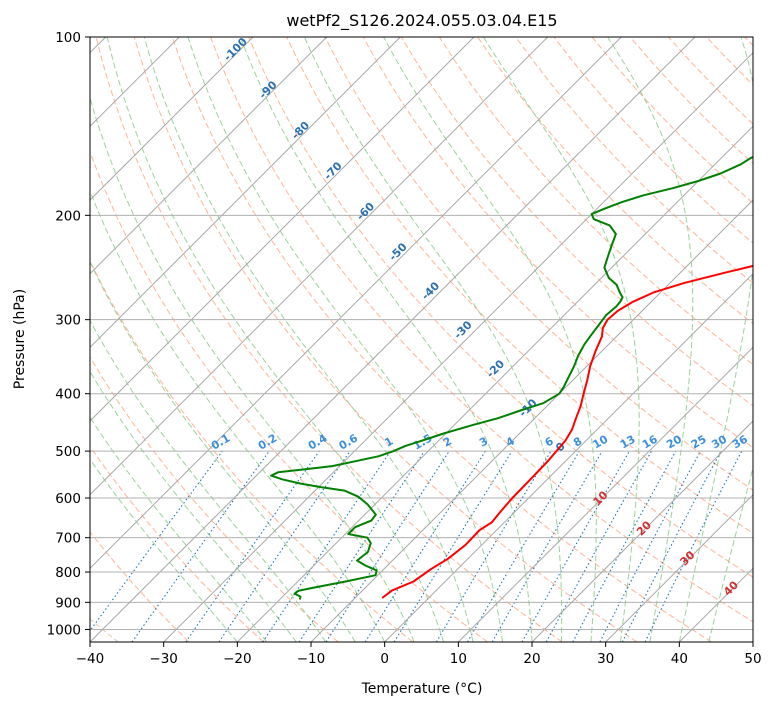 This screenshot has height=708, width=775. Describe the element at coordinates (68, 321) in the screenshot. I see `y-tick-label: 300` at that location.